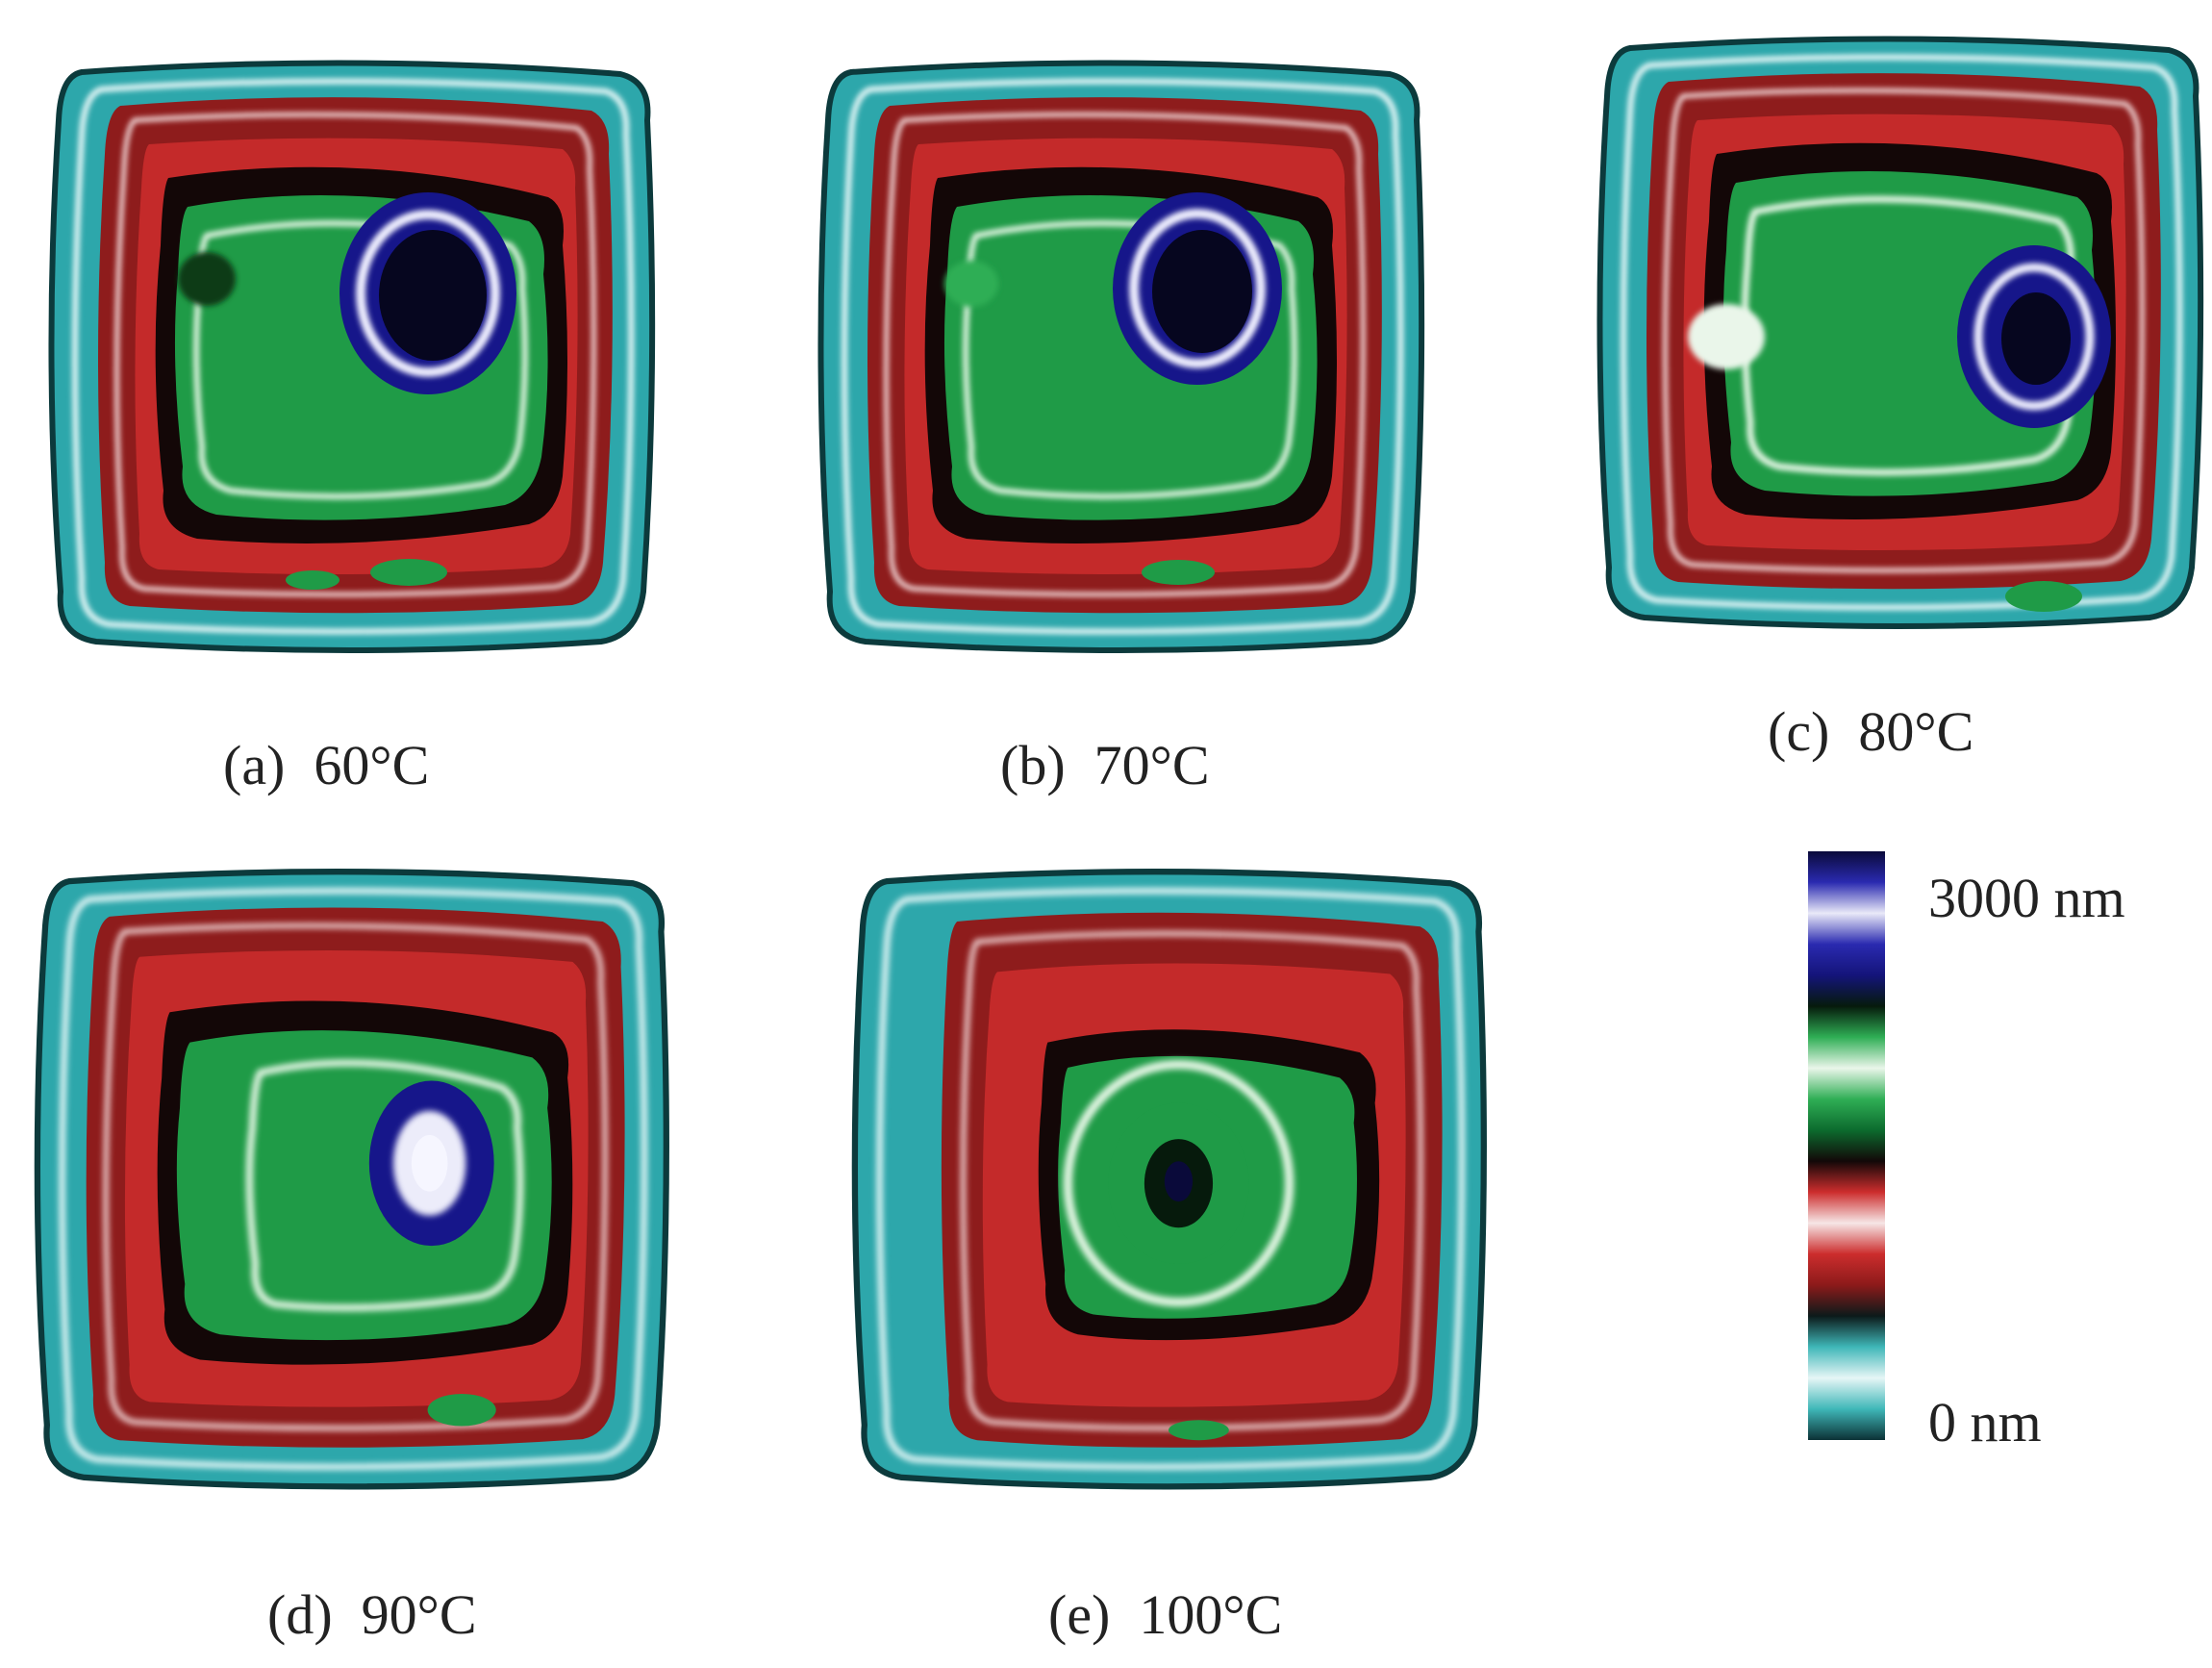 Image resolution: width=2212 pixels, height=1668 pixels. Describe the element at coordinates (1152, 765) in the screenshot. I see `caption-b-temp: 70°C` at that location.